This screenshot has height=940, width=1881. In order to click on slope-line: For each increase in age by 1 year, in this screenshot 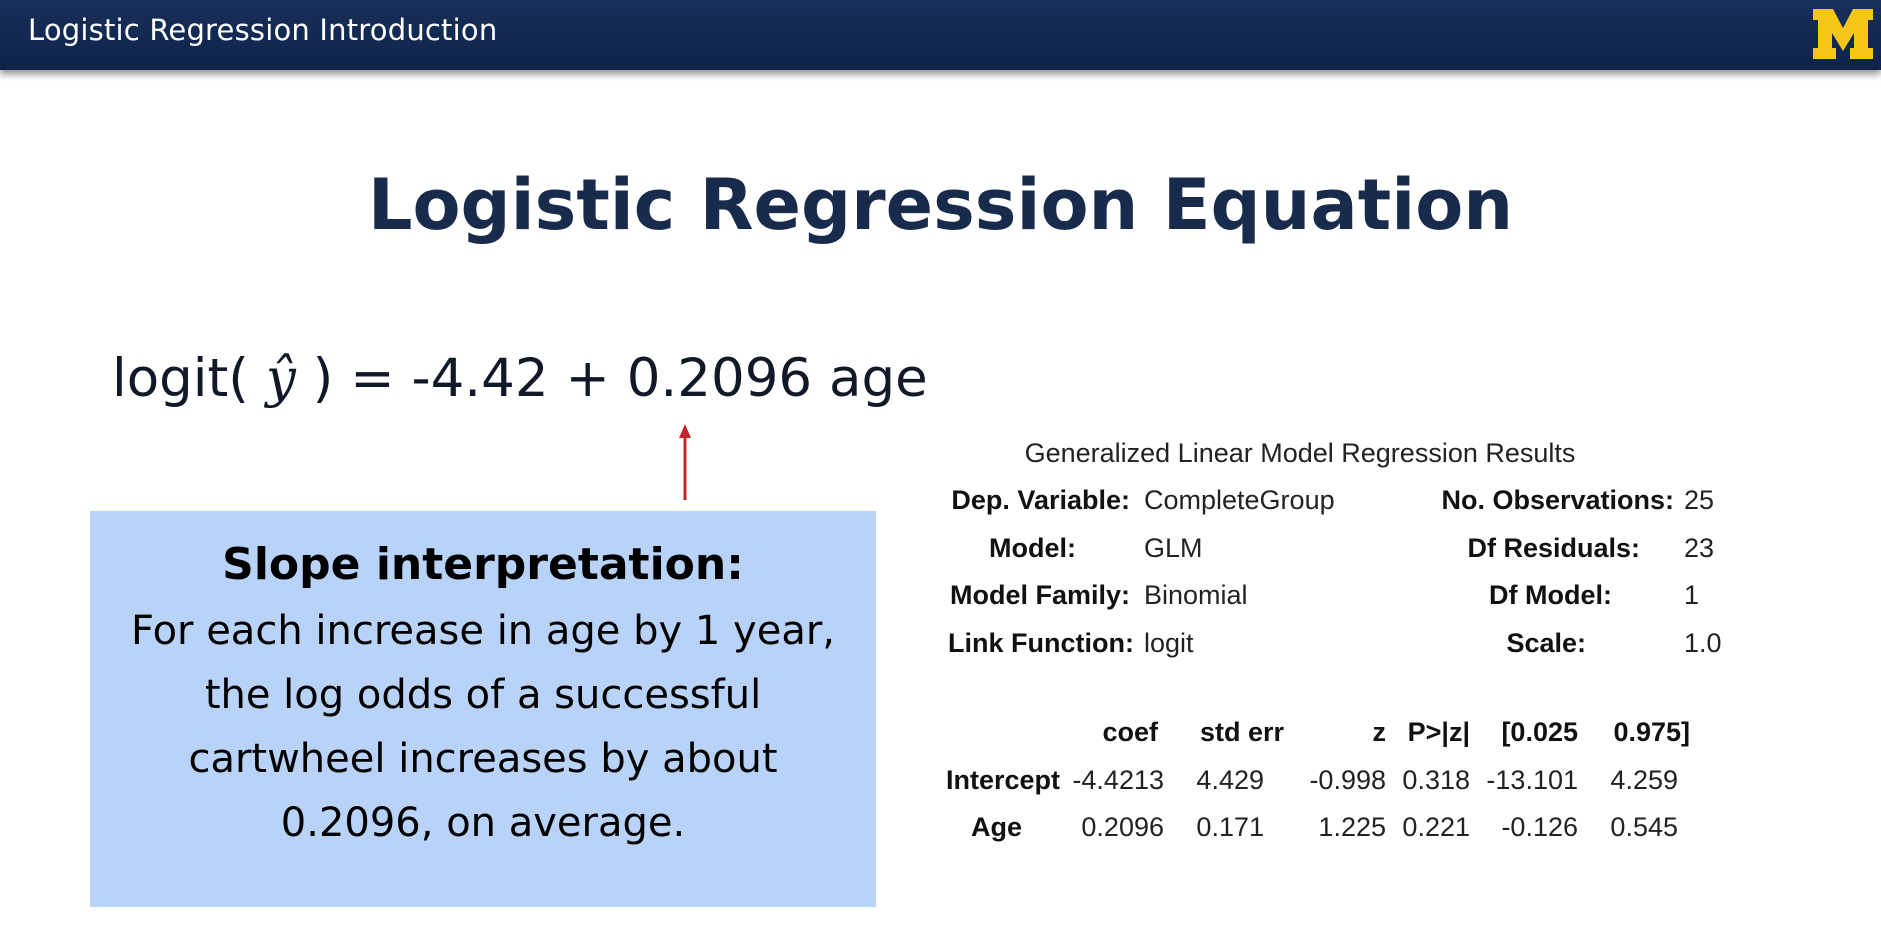, I will do `click(482, 631)`.